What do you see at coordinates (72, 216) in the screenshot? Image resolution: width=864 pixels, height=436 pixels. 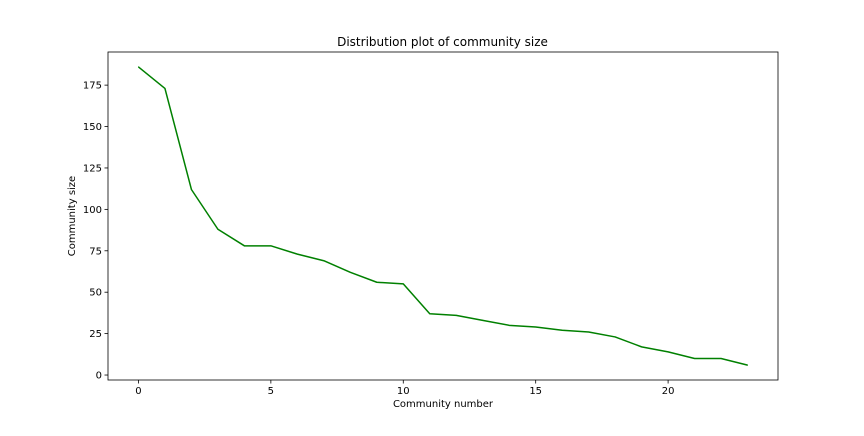 I see `y-axis-label: Community size` at bounding box center [72, 216].